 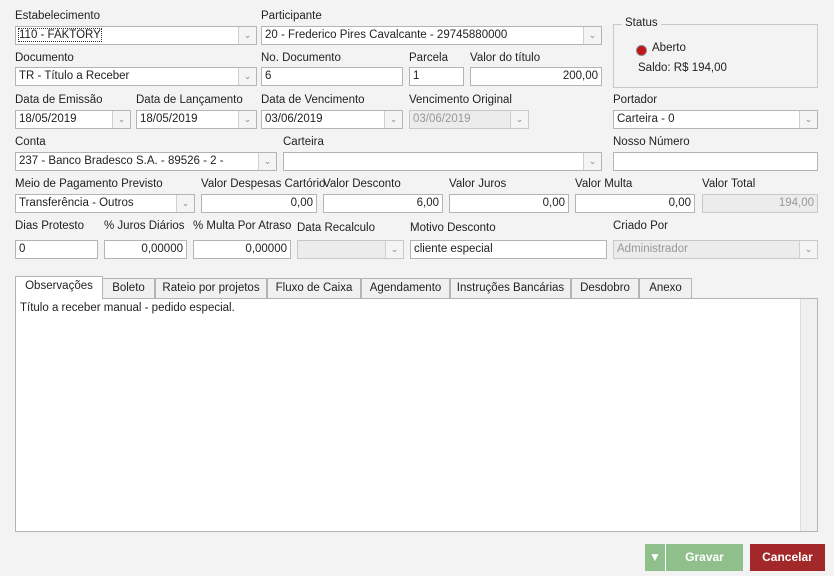 I want to click on conta-select: 237 - Banco Bradesco S.A. - 89526 - 2 - ⌄, so click(x=146, y=161).